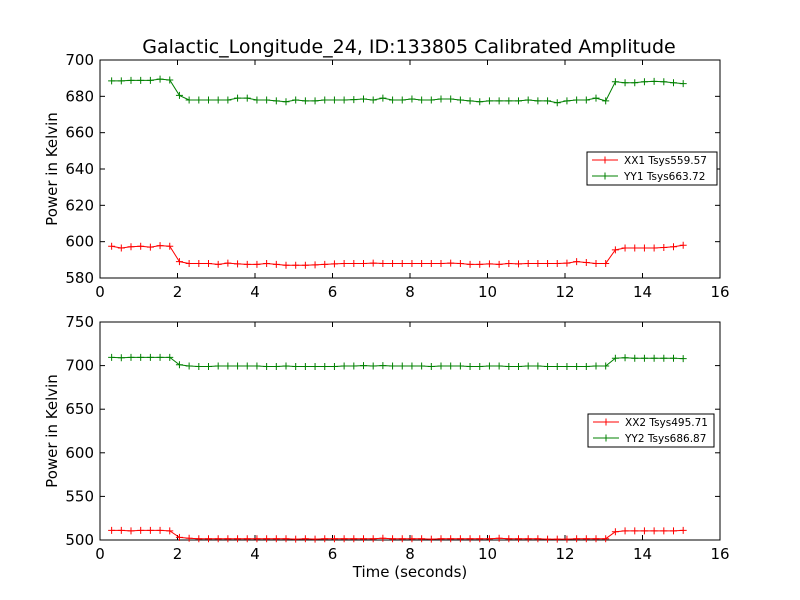 The height and width of the screenshot is (600, 800). I want to click on legend: XX2 Tsys495.71 YY2 Tsys686.87, so click(651, 430).